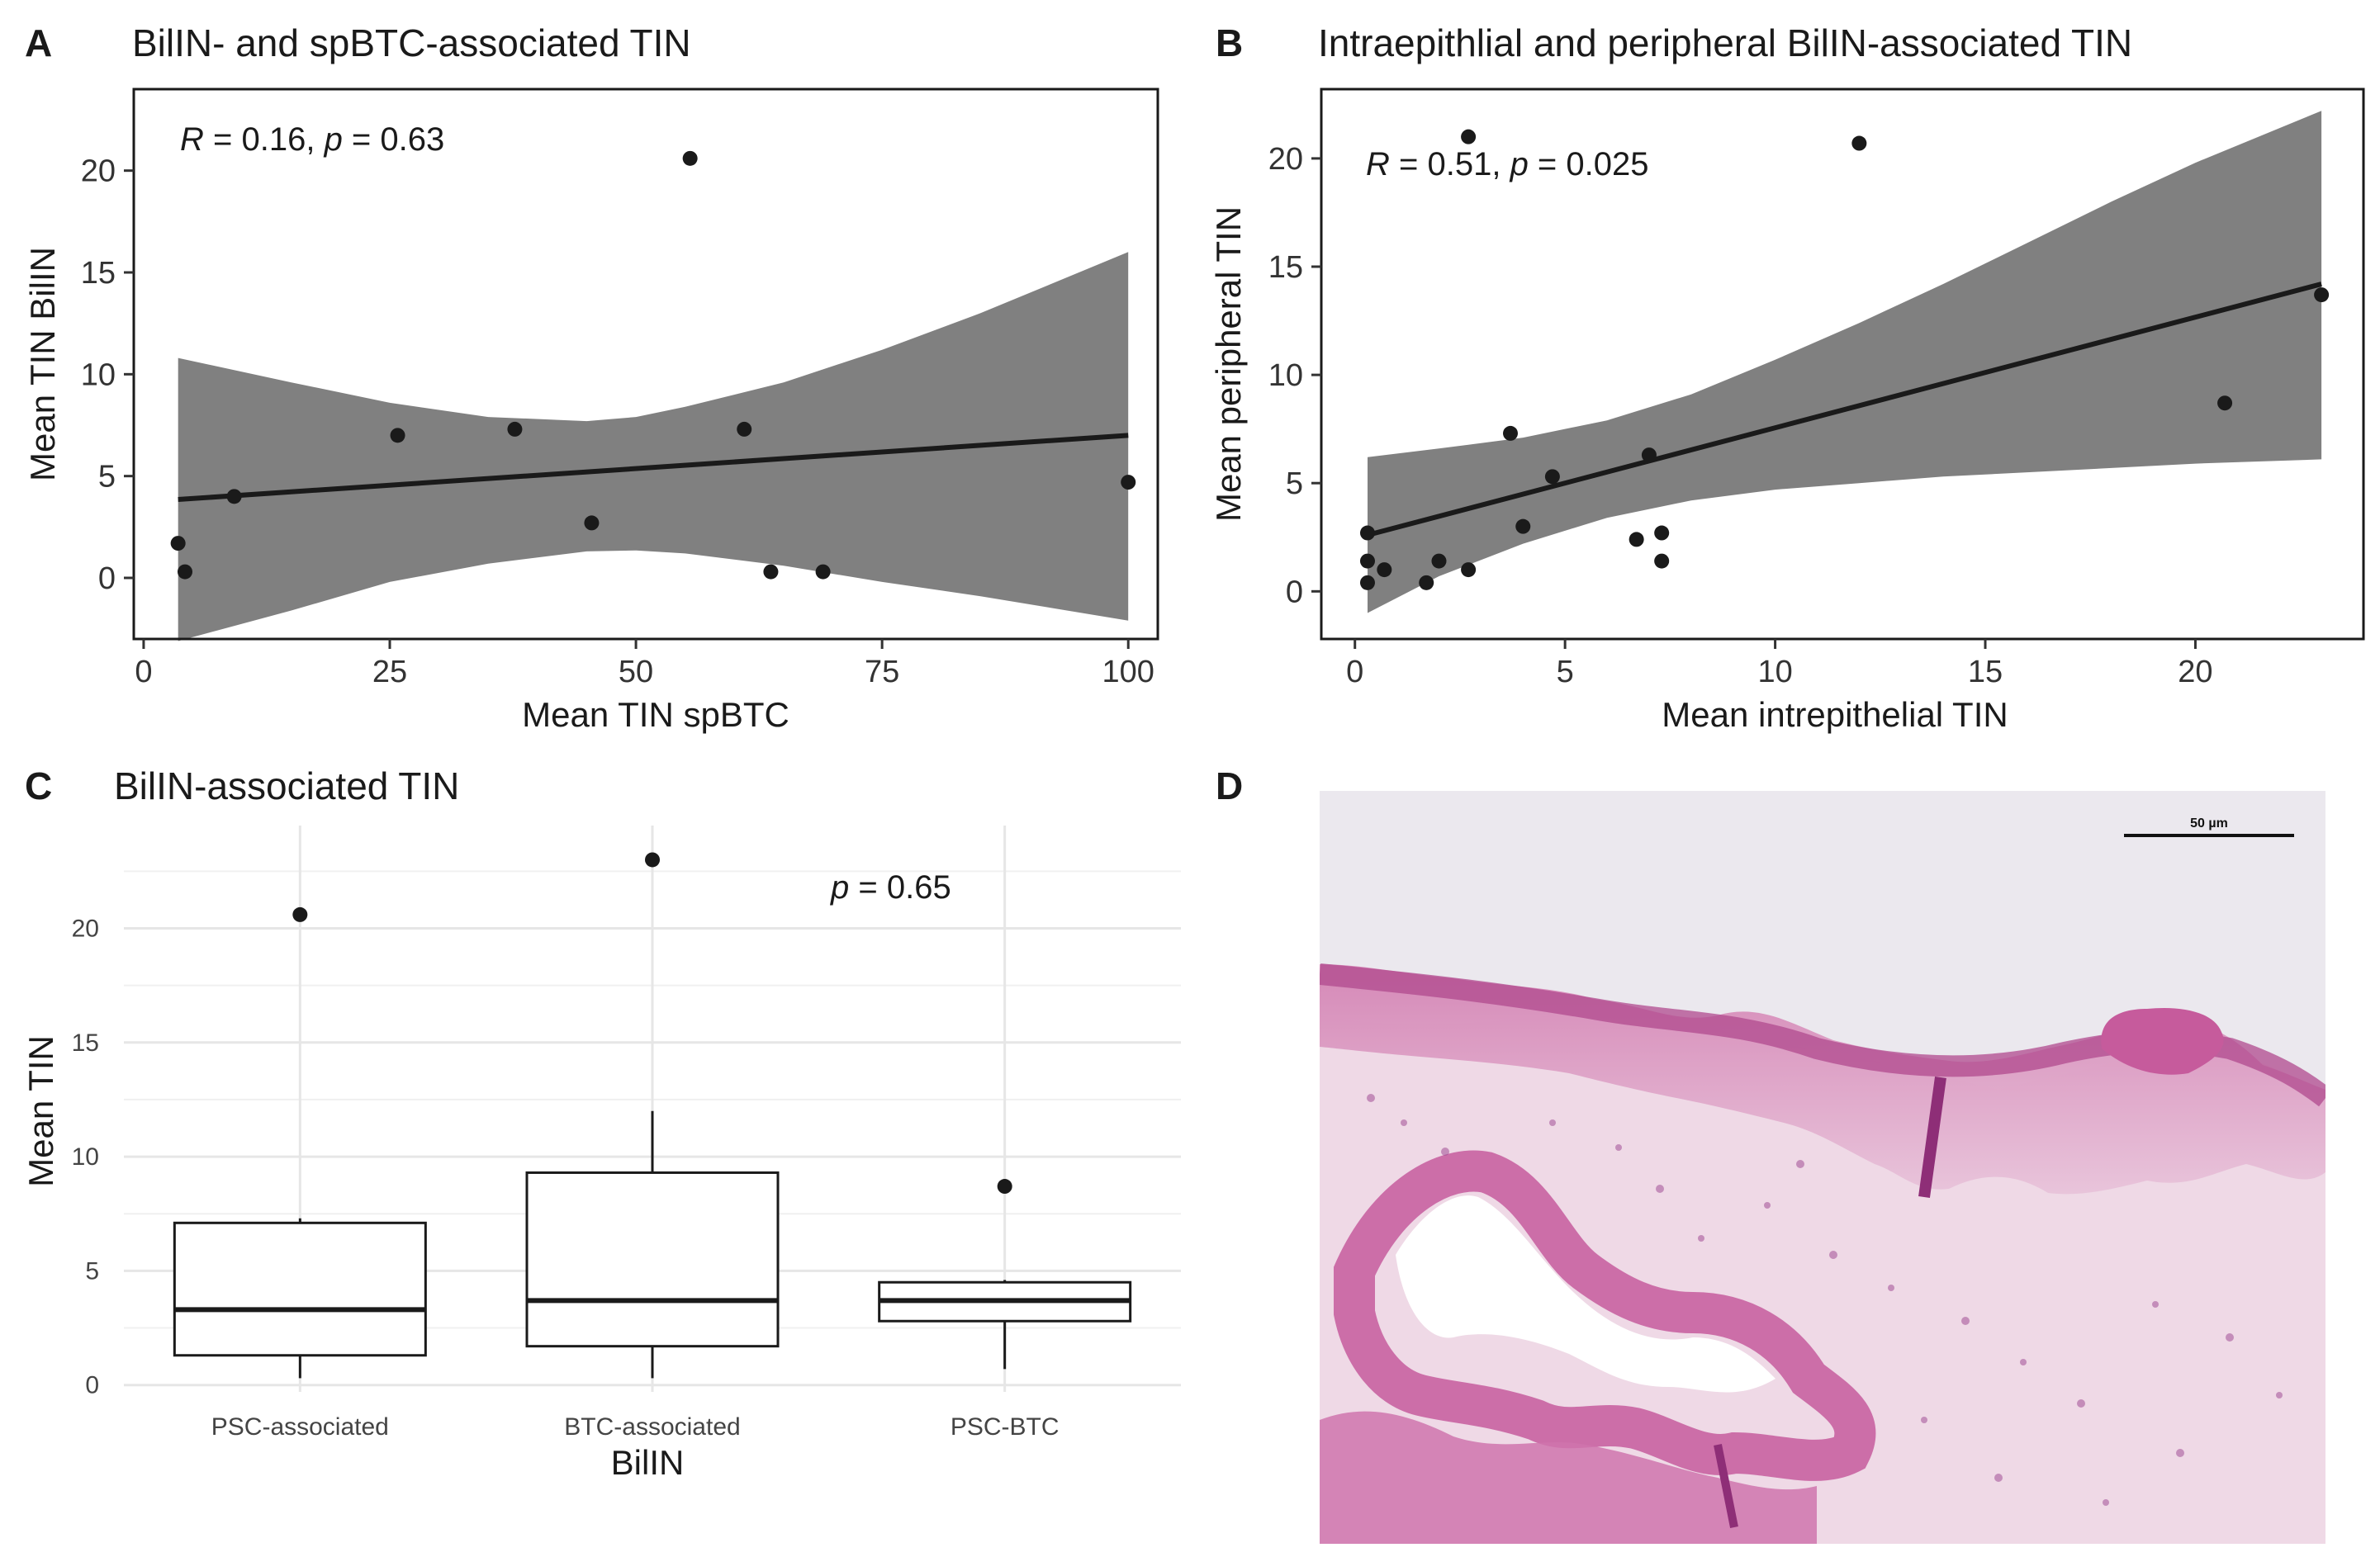  Describe the element at coordinates (300, 1427) in the screenshot. I see `panel-c-x-tick-label: PSC-associated` at that location.